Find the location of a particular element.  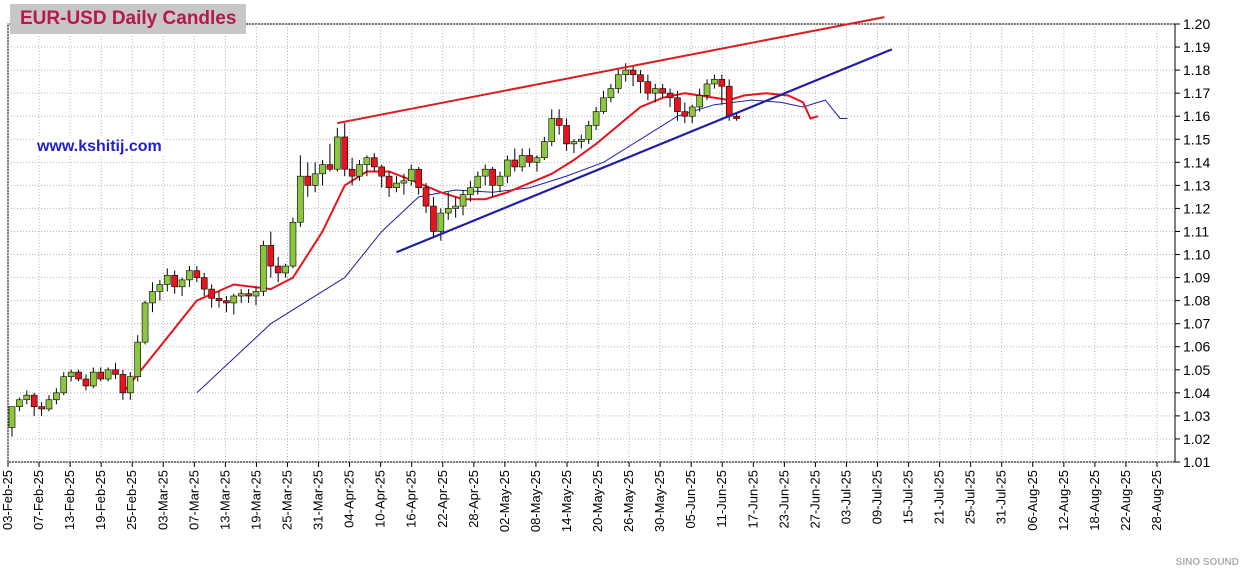

x-tick-label: 25-Mar-25 is located at coordinates (286, 500).